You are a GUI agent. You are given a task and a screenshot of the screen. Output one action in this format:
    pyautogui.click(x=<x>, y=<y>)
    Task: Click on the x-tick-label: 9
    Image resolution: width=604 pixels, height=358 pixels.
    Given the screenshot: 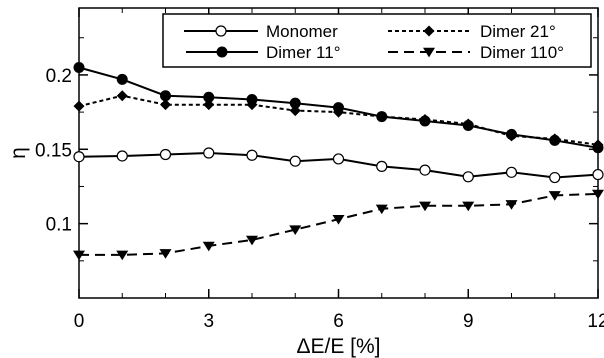 What is the action you would take?
    pyautogui.click(x=468, y=321)
    